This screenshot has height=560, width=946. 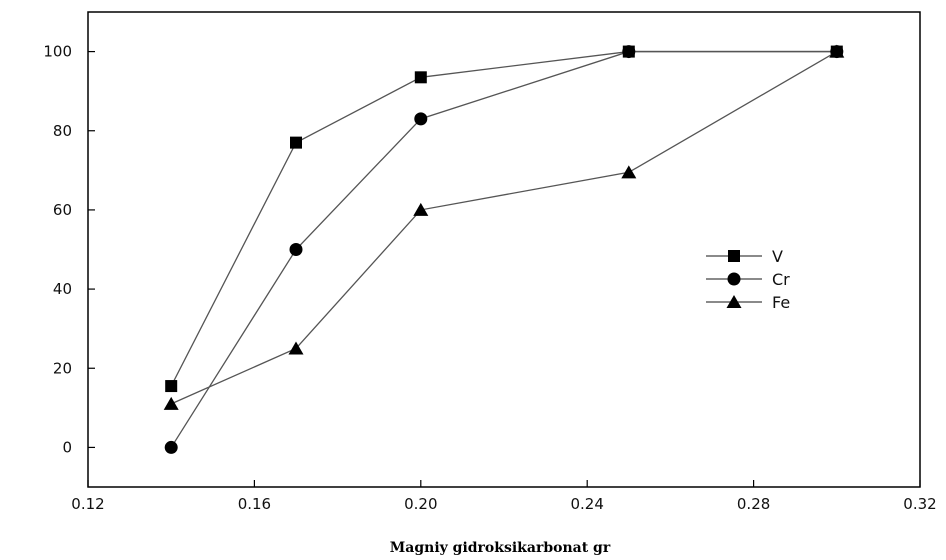 What do you see at coordinates (781, 279) in the screenshot?
I see `legend-label: Cr` at bounding box center [781, 279].